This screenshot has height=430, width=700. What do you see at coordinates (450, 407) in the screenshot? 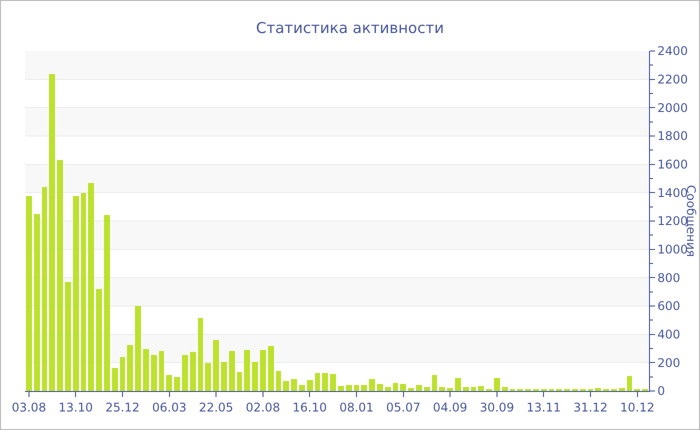
I see `x-tick-label: 04.09` at bounding box center [450, 407].